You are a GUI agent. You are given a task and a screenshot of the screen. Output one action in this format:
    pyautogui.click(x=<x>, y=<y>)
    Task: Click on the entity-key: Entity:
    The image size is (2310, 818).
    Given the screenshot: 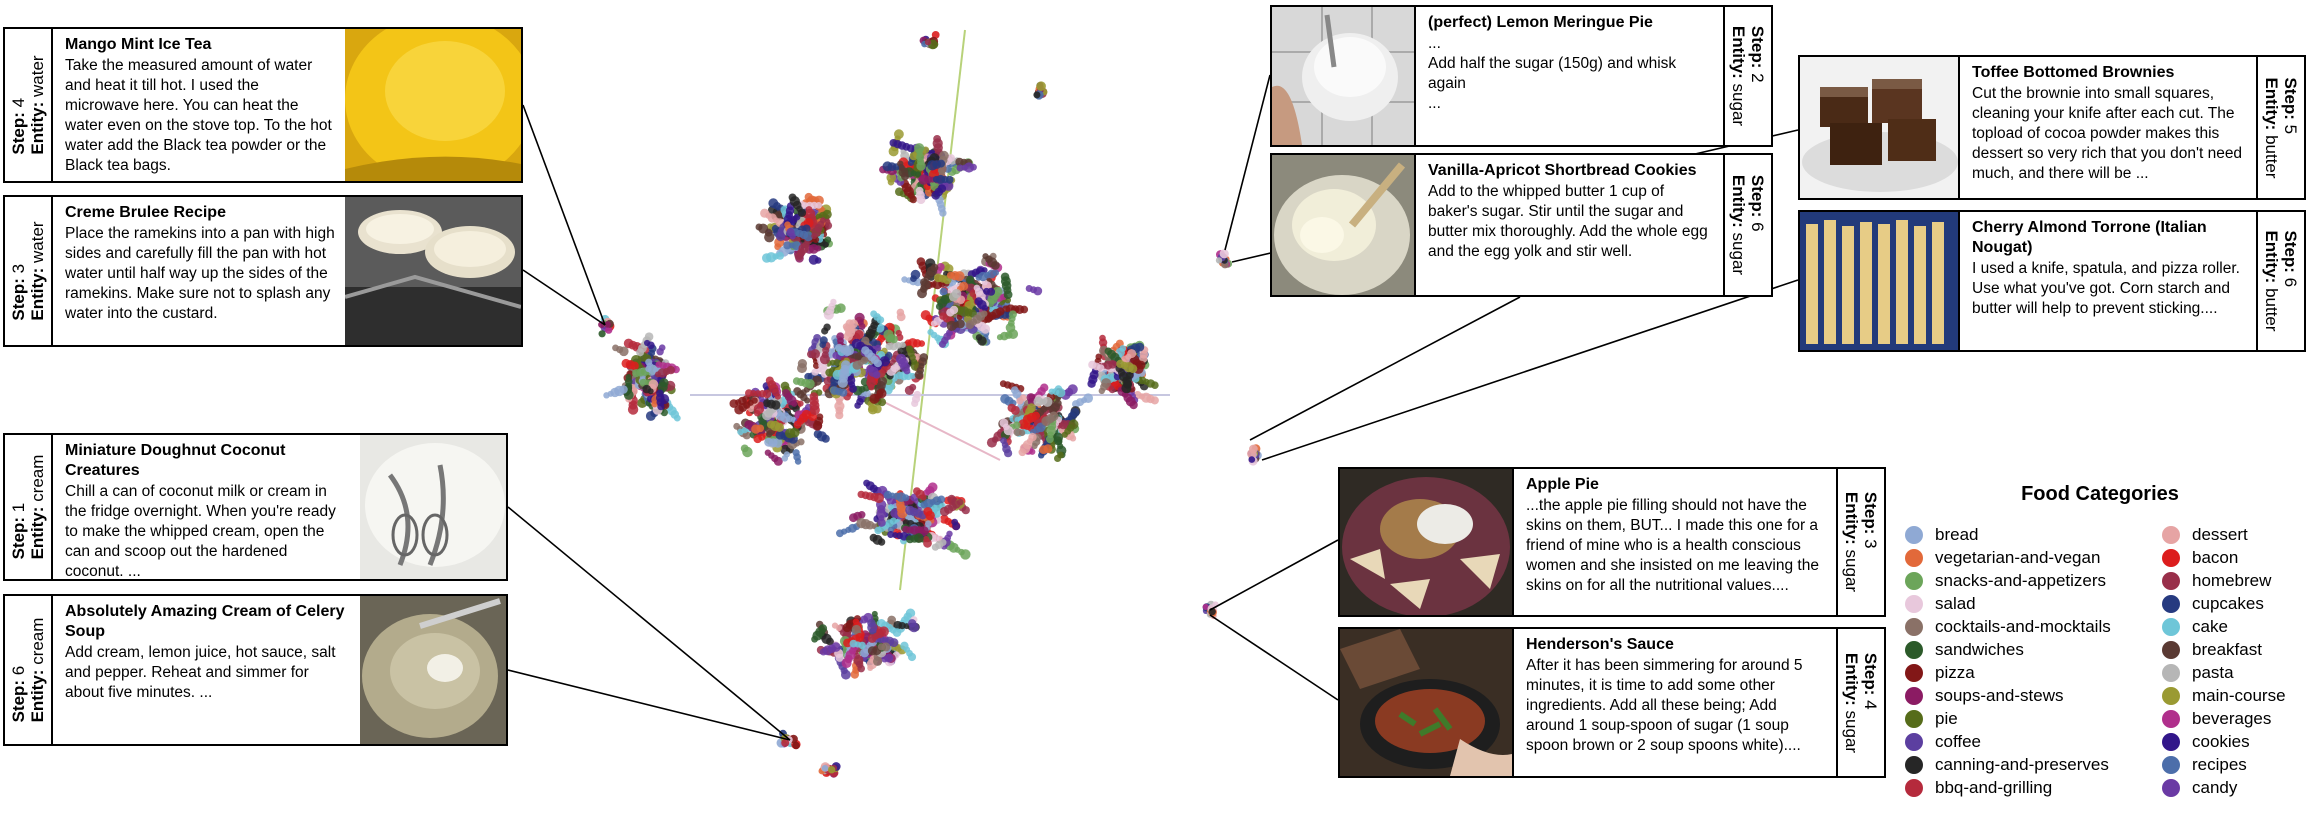 What is the action you would take?
    pyautogui.click(x=2271, y=103)
    